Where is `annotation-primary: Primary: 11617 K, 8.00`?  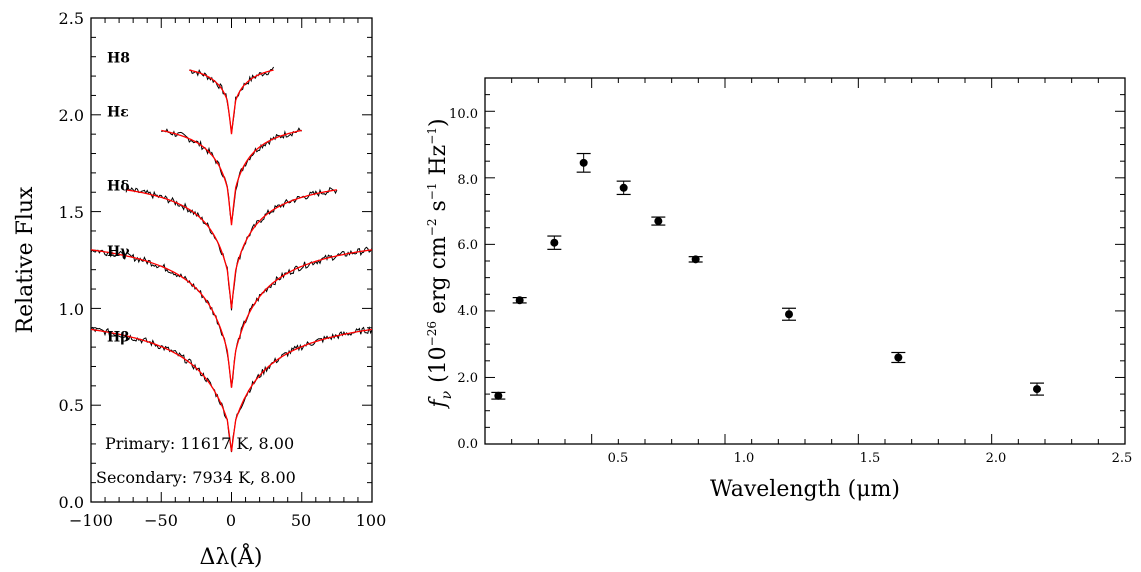 annotation-primary: Primary: 11617 K, 8.00 is located at coordinates (199, 443).